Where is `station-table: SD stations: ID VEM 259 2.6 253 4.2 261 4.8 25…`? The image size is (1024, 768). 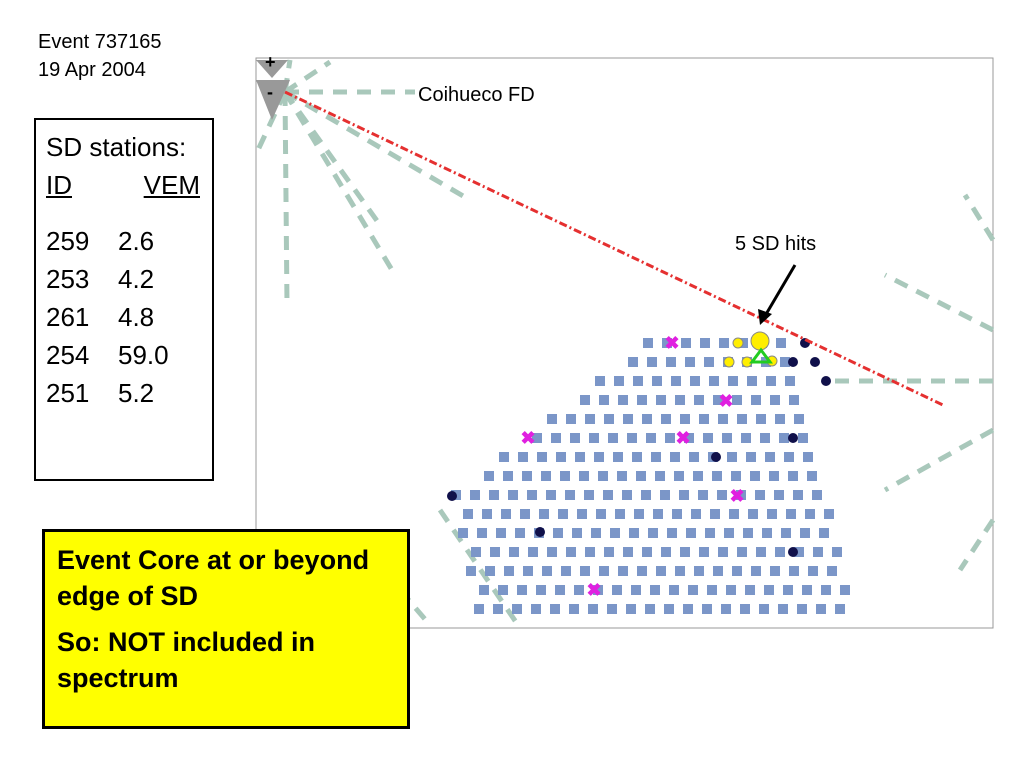
station-table: SD stations: ID VEM 259 2.6 253 4.2 261 4.8 25… is located at coordinates (124, 299).